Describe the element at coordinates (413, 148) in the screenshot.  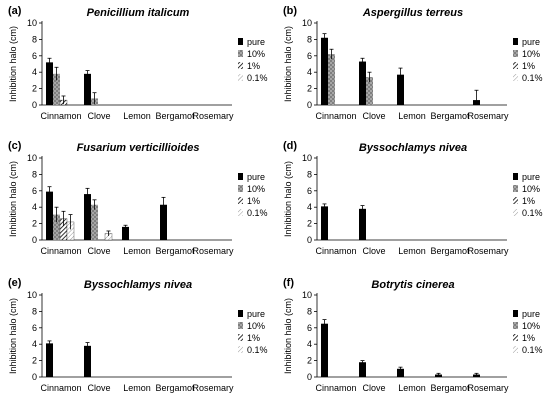
I see `chart-title: Byssochlamys nivea` at that location.